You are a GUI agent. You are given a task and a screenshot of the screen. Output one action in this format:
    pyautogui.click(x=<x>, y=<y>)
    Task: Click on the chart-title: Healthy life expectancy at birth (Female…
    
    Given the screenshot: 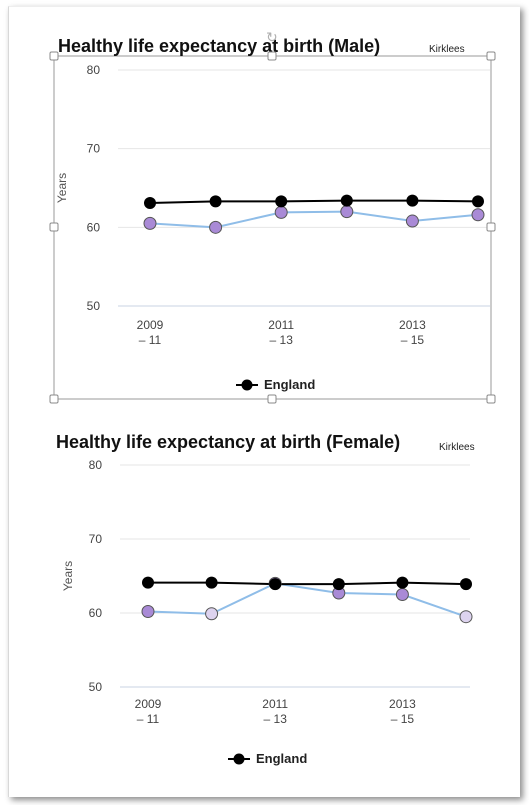 What is the action you would take?
    pyautogui.click(x=228, y=442)
    